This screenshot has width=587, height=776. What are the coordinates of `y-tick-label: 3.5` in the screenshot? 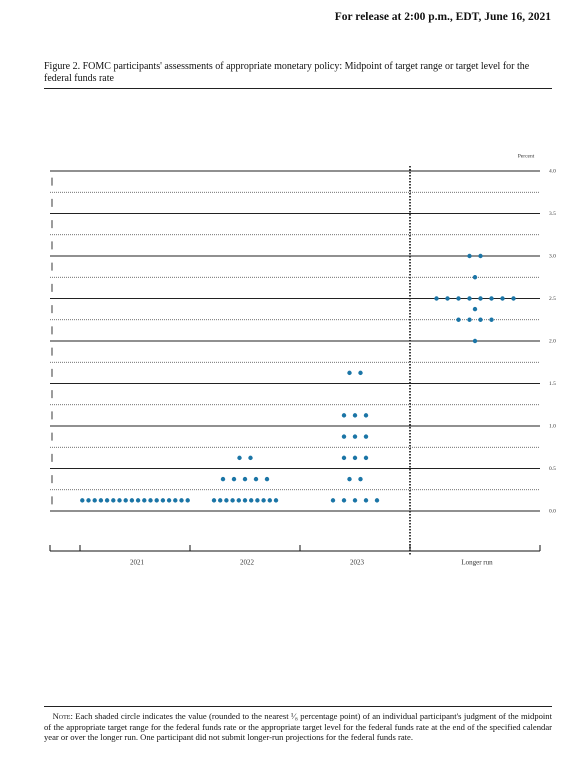 It's located at (552, 214).